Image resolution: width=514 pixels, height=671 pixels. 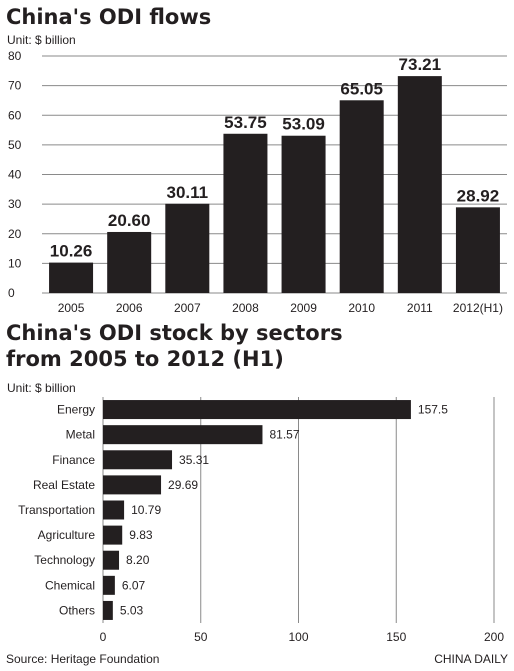 I want to click on data-label: 5.03, so click(x=132, y=610).